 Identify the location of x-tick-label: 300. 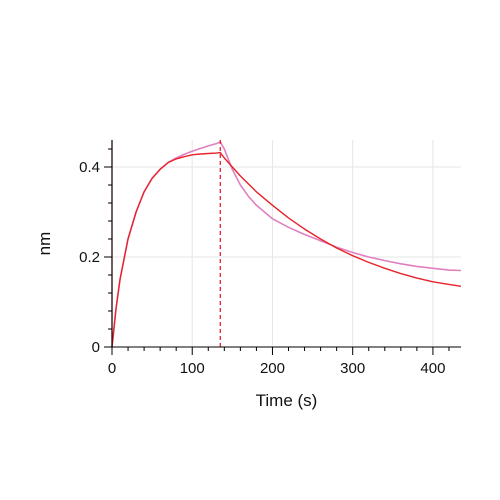
(352, 368).